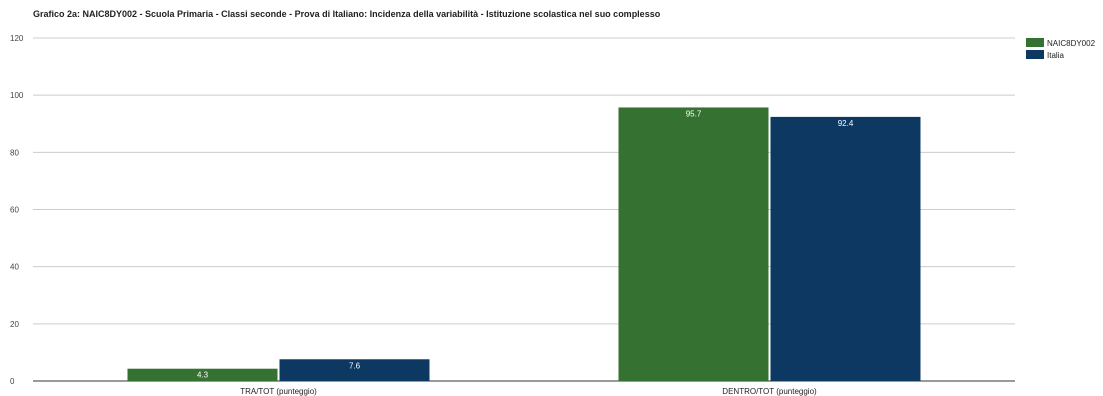  What do you see at coordinates (12, 381) in the screenshot?
I see `y-tick-label: 0` at bounding box center [12, 381].